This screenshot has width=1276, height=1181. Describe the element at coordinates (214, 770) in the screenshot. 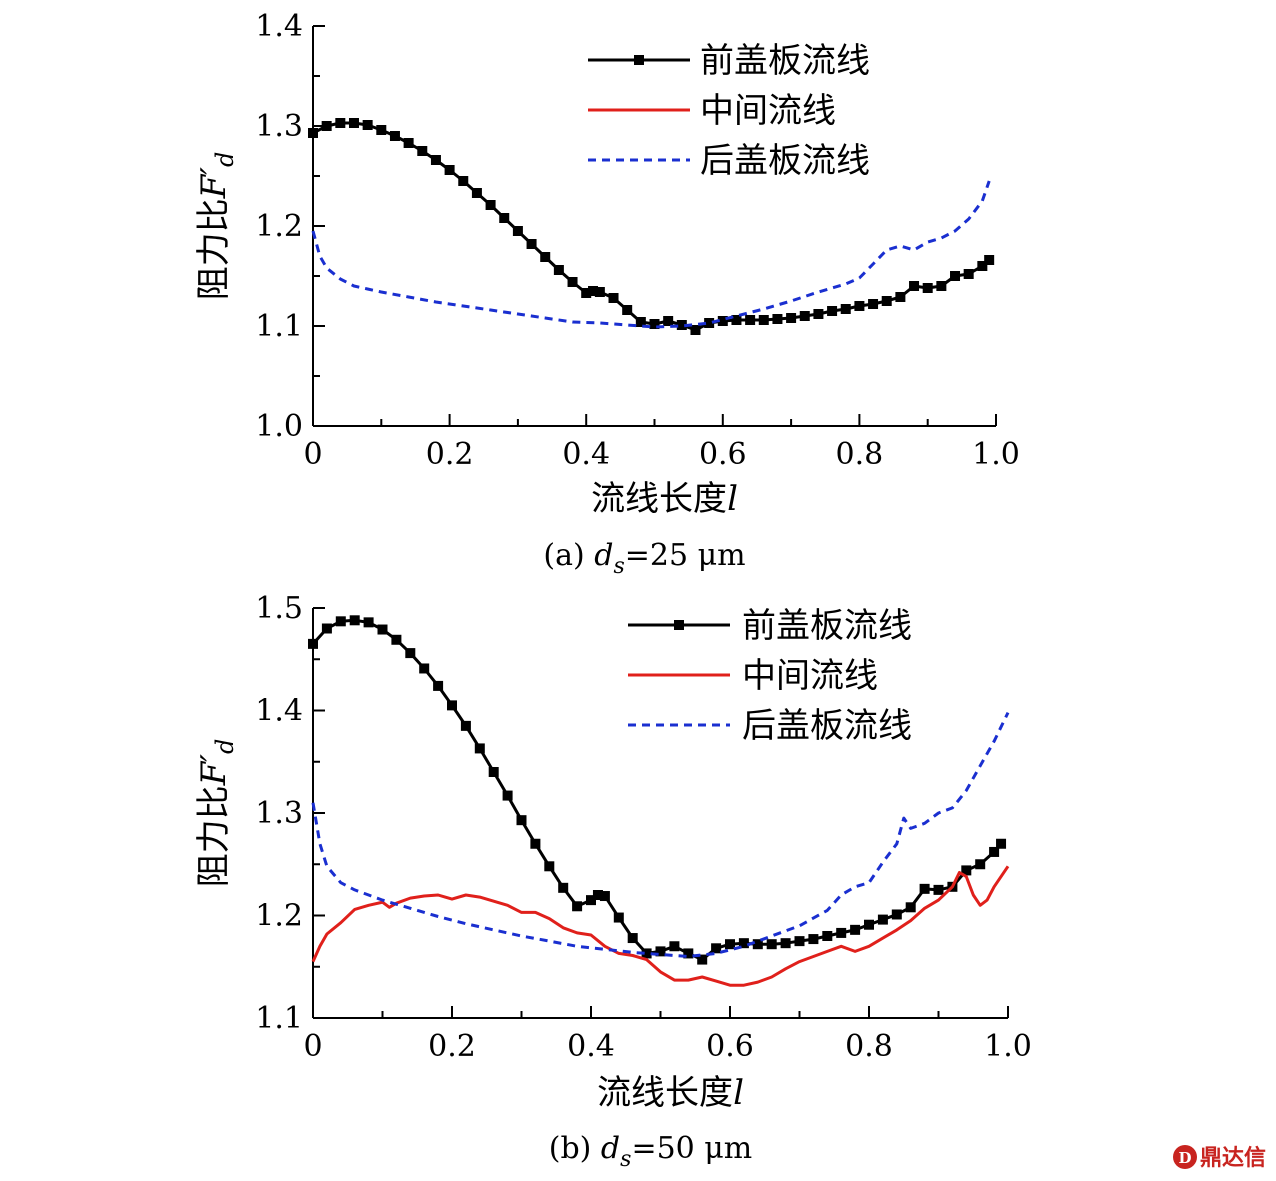

I see `y-axis-title-symbol: F′` at that location.